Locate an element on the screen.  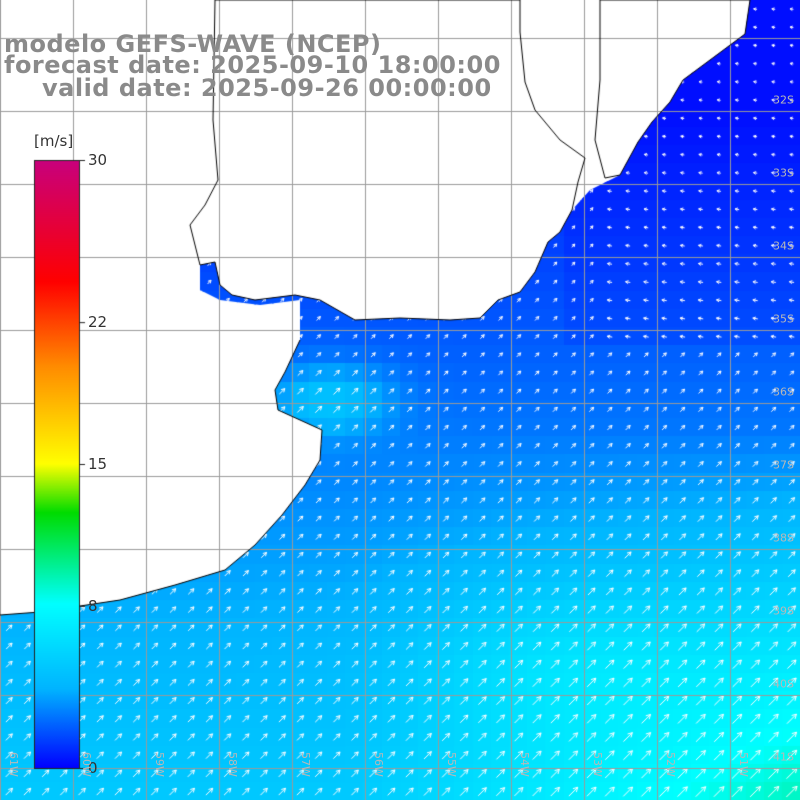
colorbar-tick-label: 8 is located at coordinates (93, 605).